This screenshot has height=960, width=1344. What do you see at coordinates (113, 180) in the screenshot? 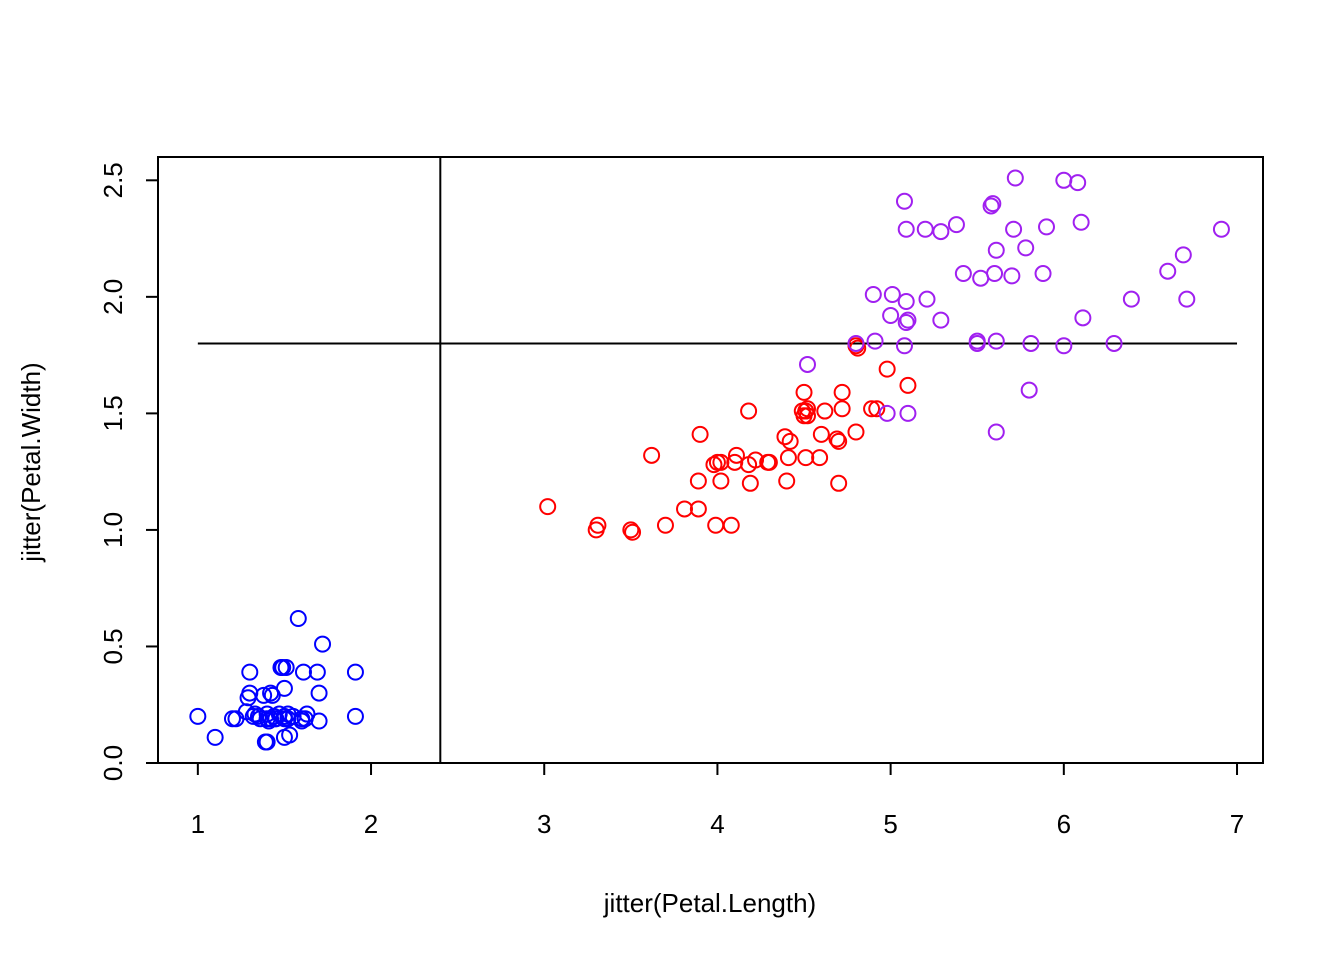
I see `y-tick-label: 2.5` at bounding box center [113, 180].